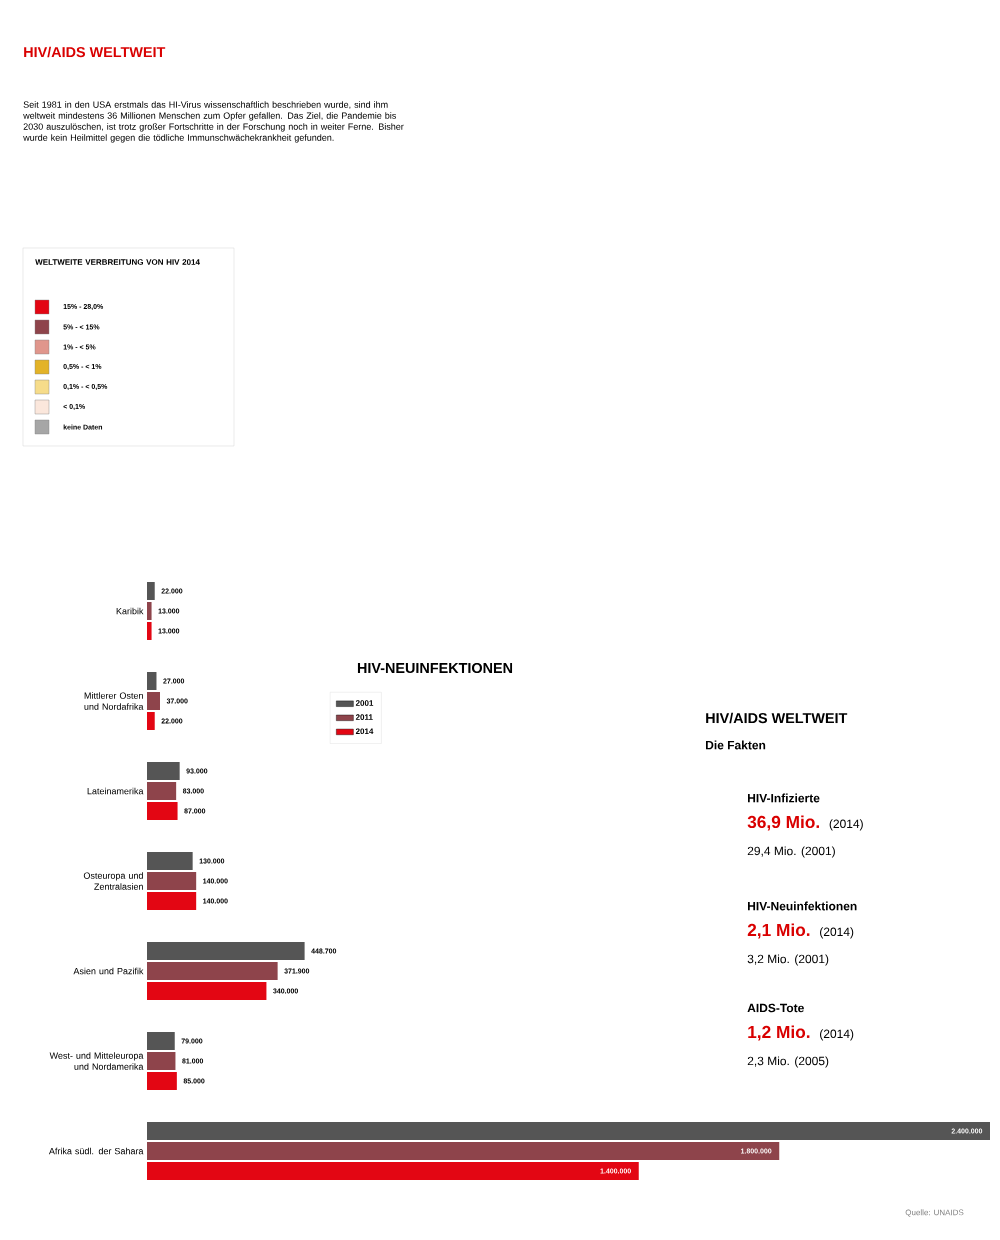 The width and height of the screenshot is (1000, 1240). I want to click on annotation: HIV-Neuinfektionen, so click(802, 906).